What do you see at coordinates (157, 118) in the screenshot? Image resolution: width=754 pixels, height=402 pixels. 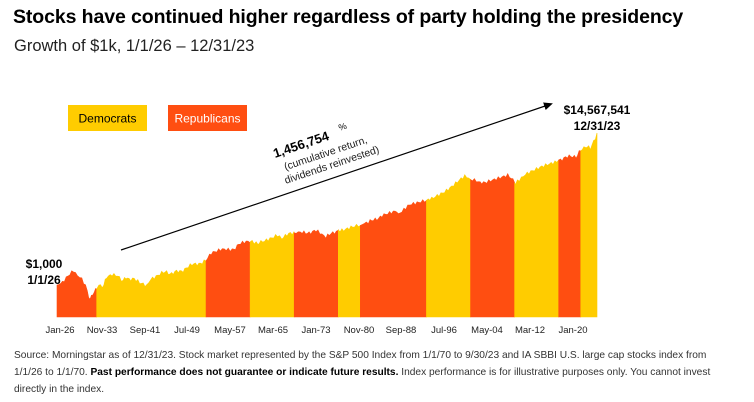 I see `chart-legend: Democrats Republicans` at bounding box center [157, 118].